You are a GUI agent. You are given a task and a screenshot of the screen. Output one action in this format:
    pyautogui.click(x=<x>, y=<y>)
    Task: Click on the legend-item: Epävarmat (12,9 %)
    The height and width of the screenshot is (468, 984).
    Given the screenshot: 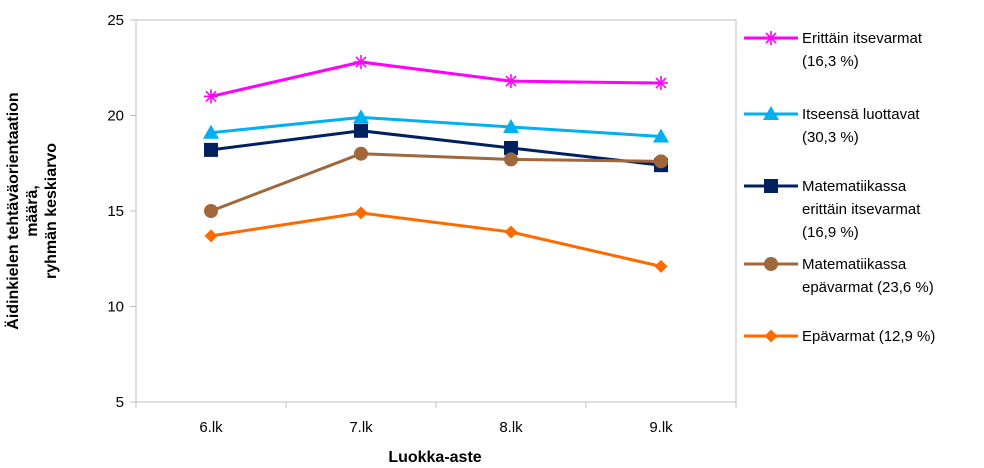 What is the action you would take?
    pyautogui.click(x=839, y=336)
    